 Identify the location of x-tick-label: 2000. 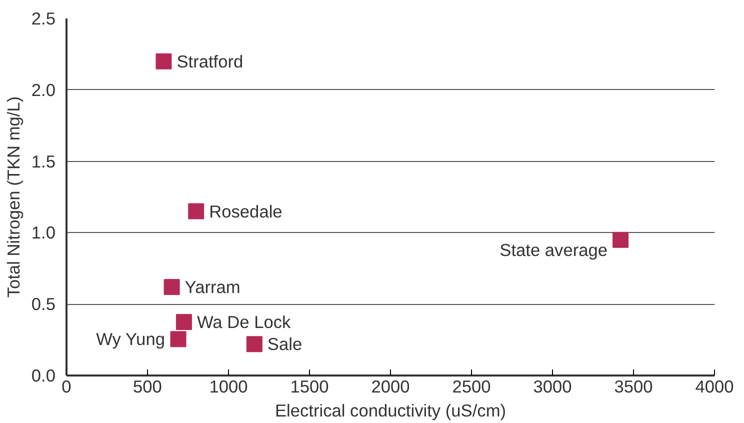
(390, 386).